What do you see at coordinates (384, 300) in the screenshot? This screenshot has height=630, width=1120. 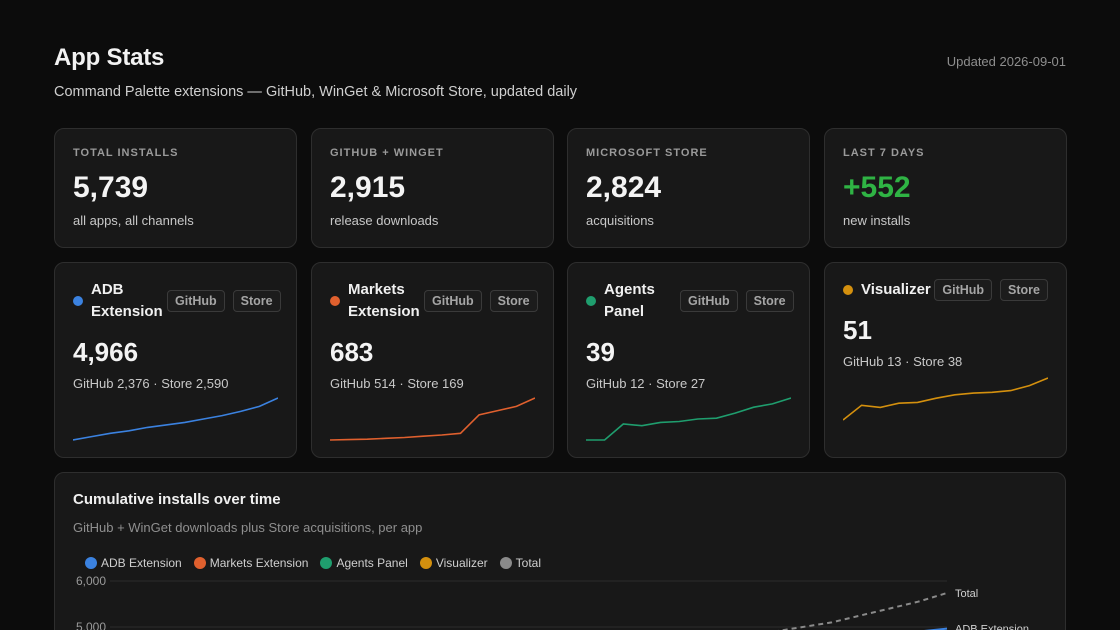 I see `app-name: Markets Extension` at bounding box center [384, 300].